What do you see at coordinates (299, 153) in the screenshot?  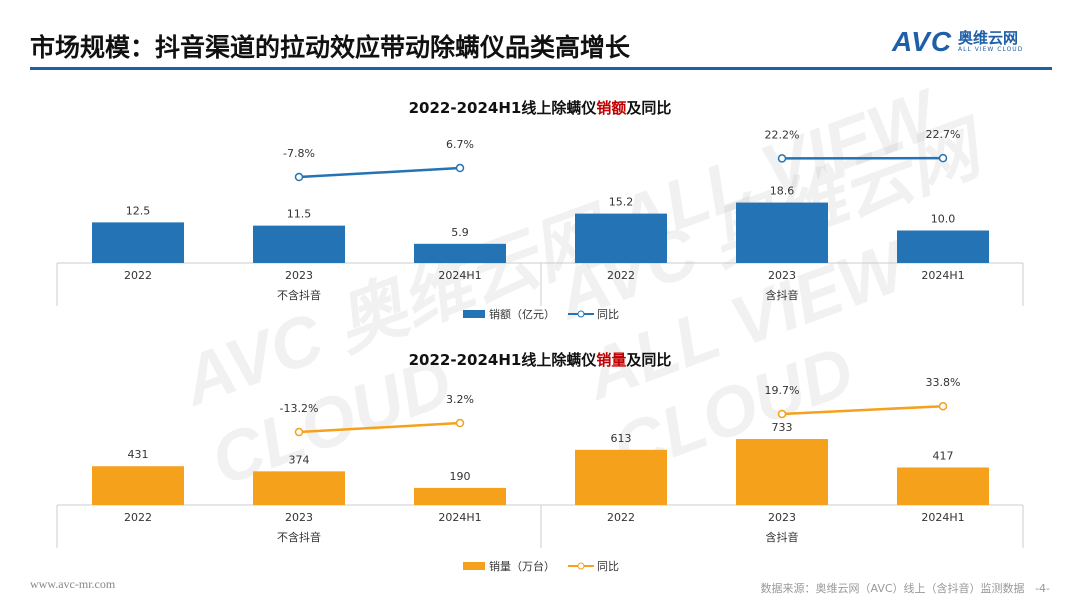 I see `yoy-label: -7.8%` at bounding box center [299, 153].